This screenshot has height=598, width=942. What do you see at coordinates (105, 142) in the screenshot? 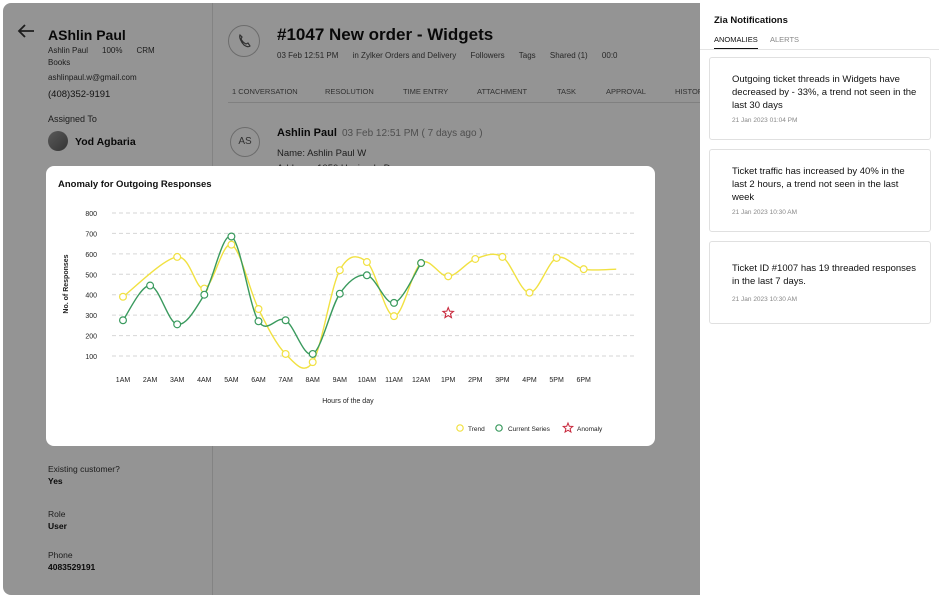
I see `assigned-agent-name: Yod Agbaria` at bounding box center [105, 142].